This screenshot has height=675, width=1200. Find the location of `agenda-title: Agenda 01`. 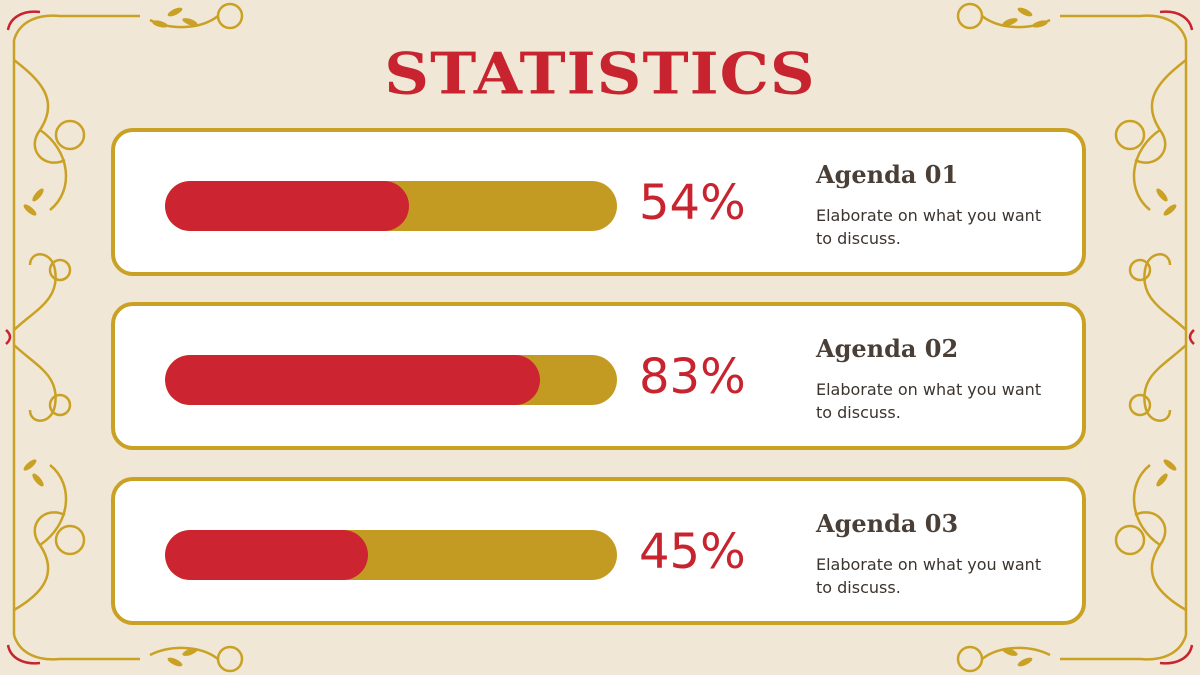

agenda-title: Agenda 01 is located at coordinates (887, 174).